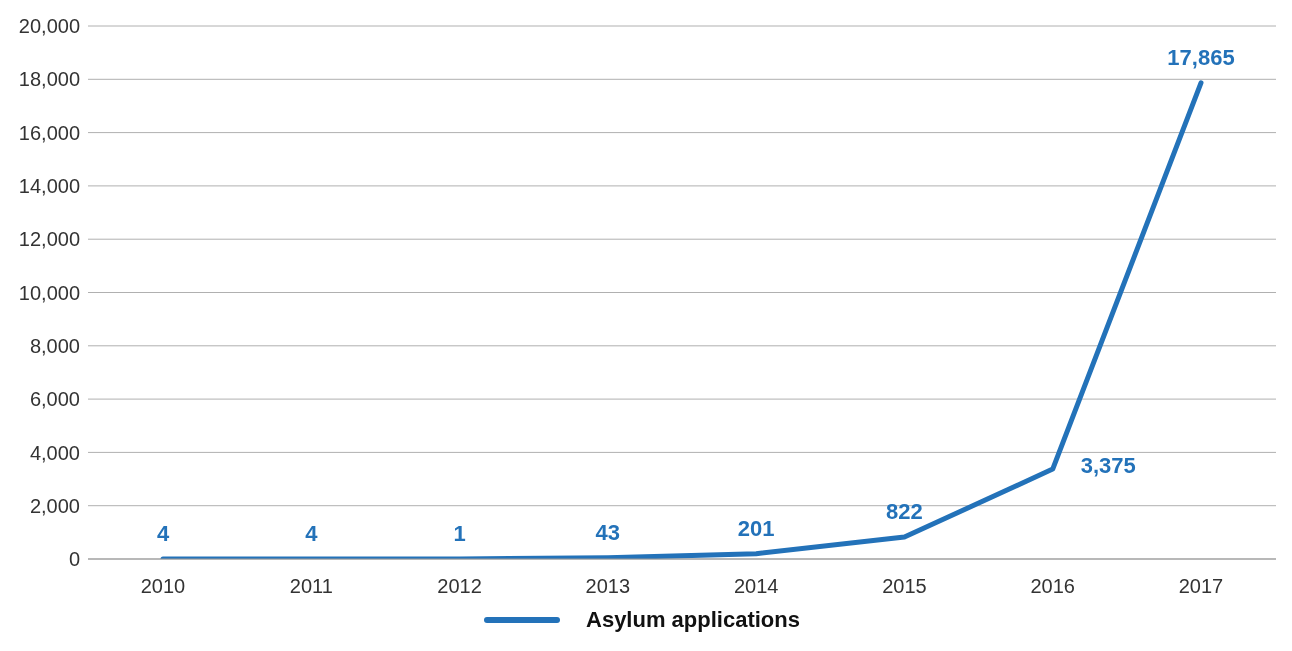 This screenshot has height=651, width=1292. What do you see at coordinates (459, 586) in the screenshot?
I see `x-tick-label: 2012` at bounding box center [459, 586].